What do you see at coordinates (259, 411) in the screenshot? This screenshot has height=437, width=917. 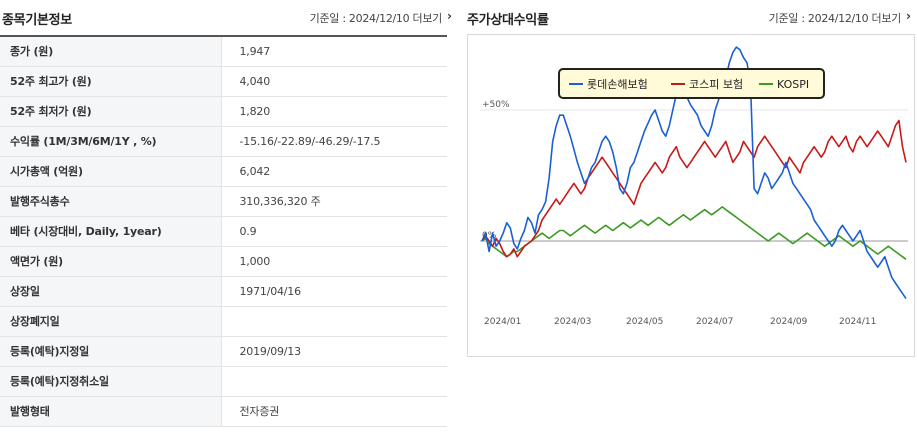 I see `row-value: 전자증권` at bounding box center [259, 411].